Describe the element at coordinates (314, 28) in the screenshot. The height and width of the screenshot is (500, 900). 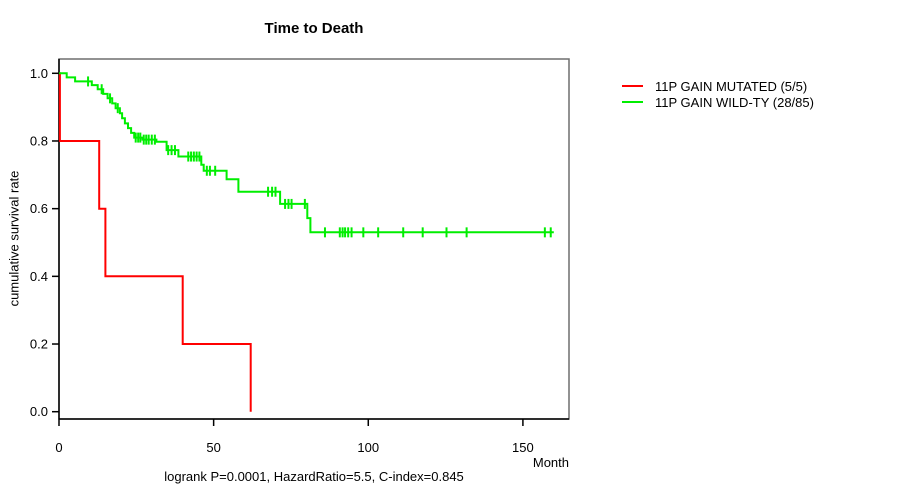
I see `chart-title: Time to Death` at that location.